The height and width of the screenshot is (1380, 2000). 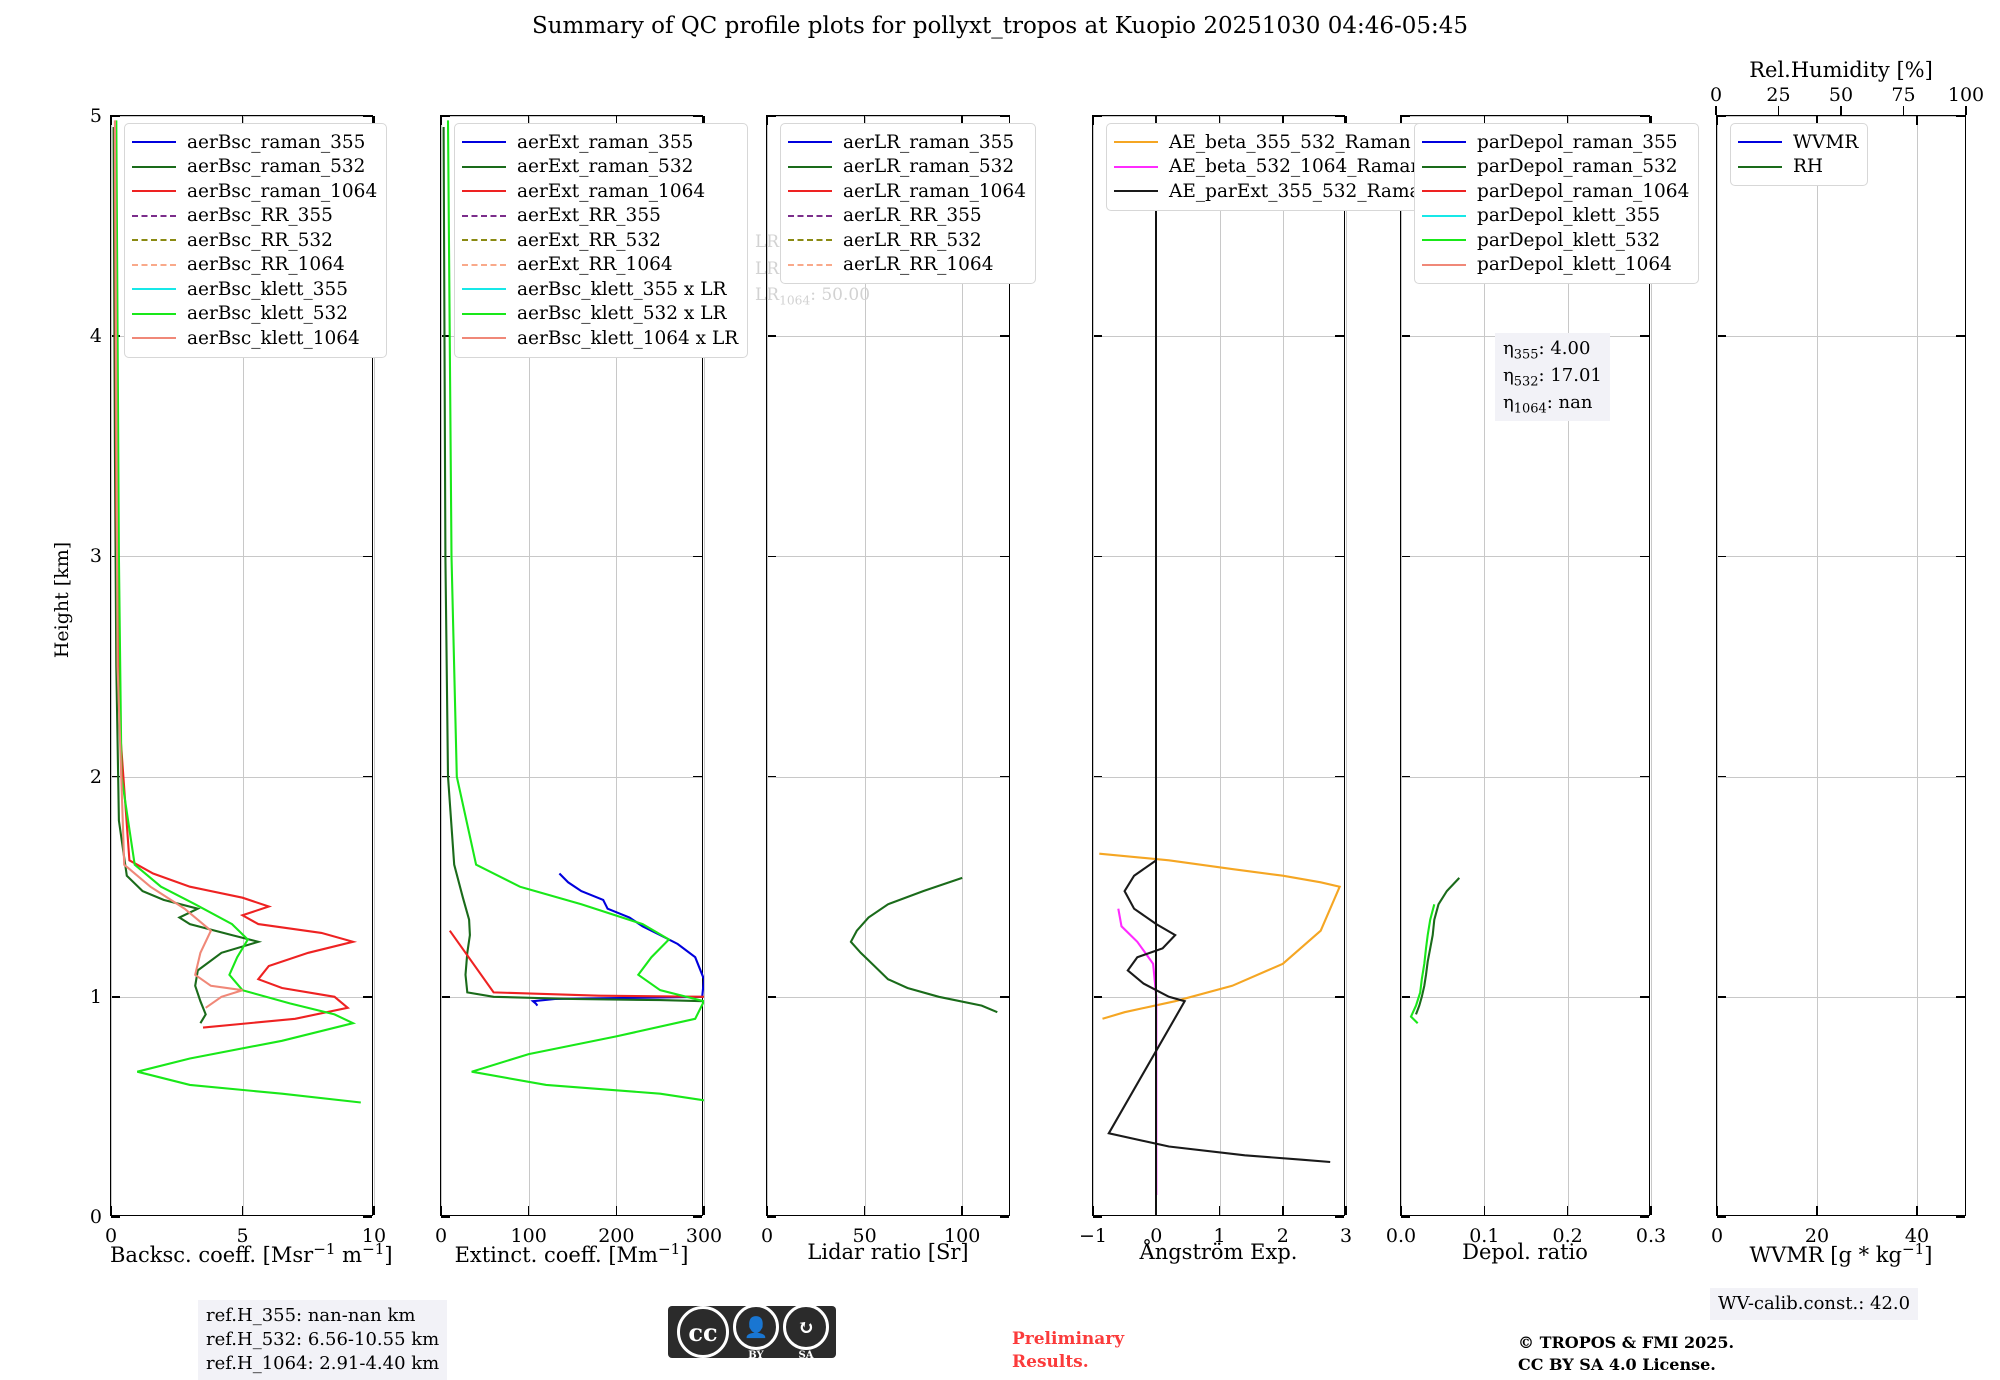 What do you see at coordinates (929, 167) in the screenshot?
I see `legend-label: aerLR_raman_532` at bounding box center [929, 167].